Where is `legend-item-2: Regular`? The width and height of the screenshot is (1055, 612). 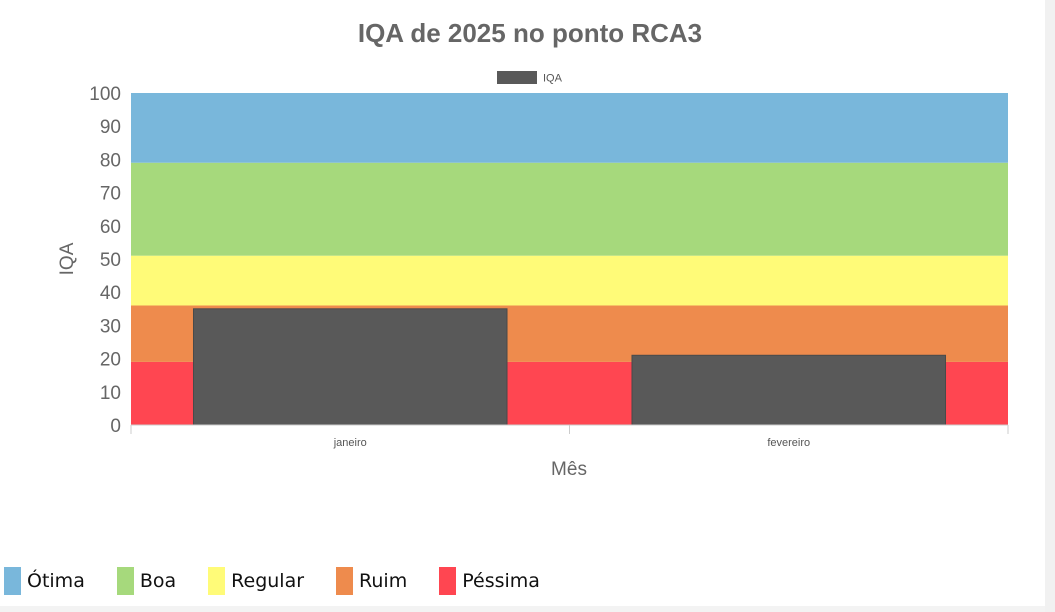
legend-item-2: Regular is located at coordinates (256, 581).